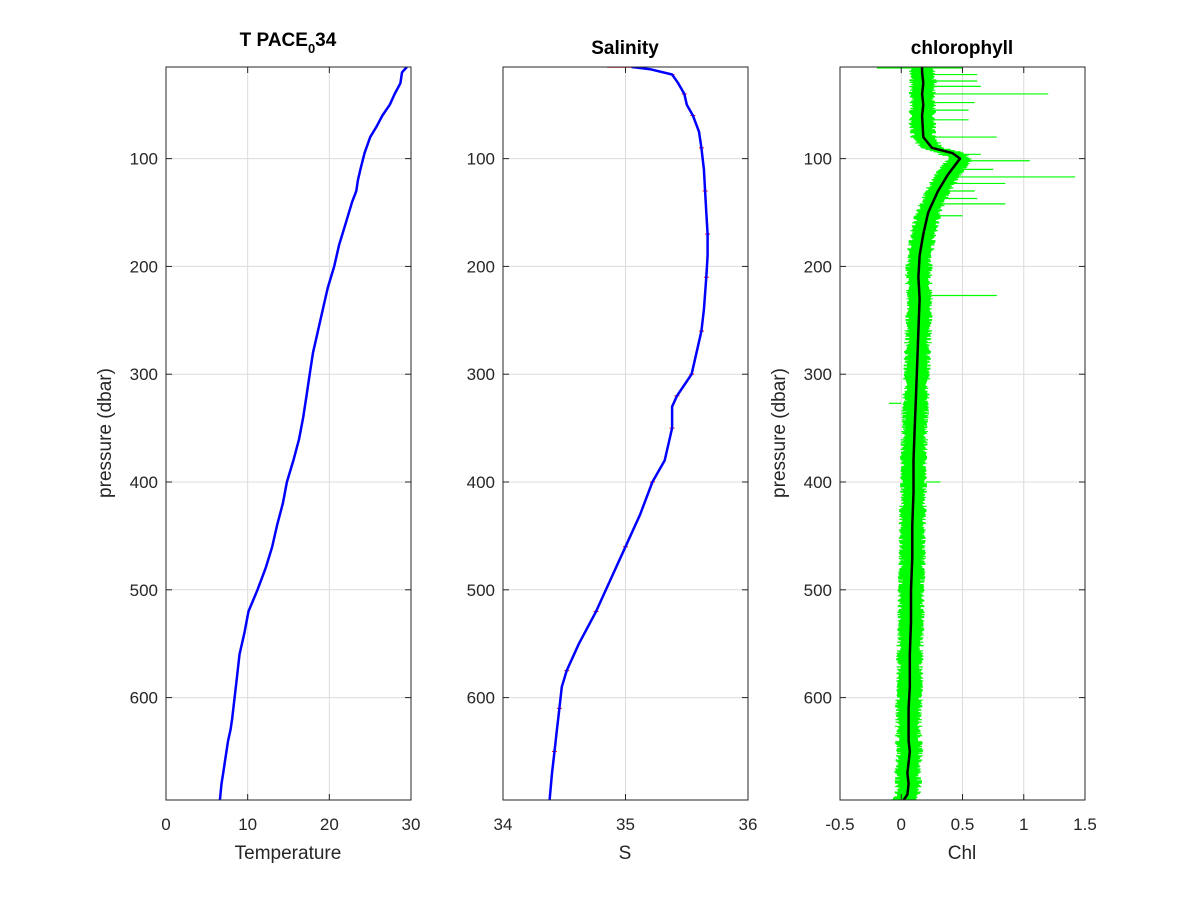 This screenshot has width=1200, height=900. I want to click on salinity-ytick-label: 200, so click(481, 266).